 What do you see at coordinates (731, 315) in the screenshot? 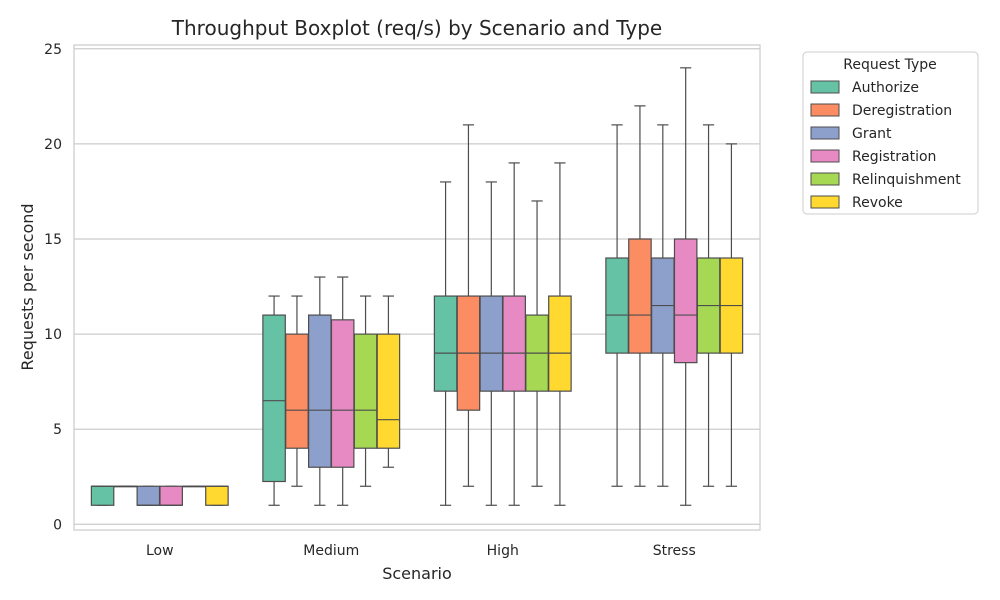
I see `box-revoke-stress` at bounding box center [731, 315].